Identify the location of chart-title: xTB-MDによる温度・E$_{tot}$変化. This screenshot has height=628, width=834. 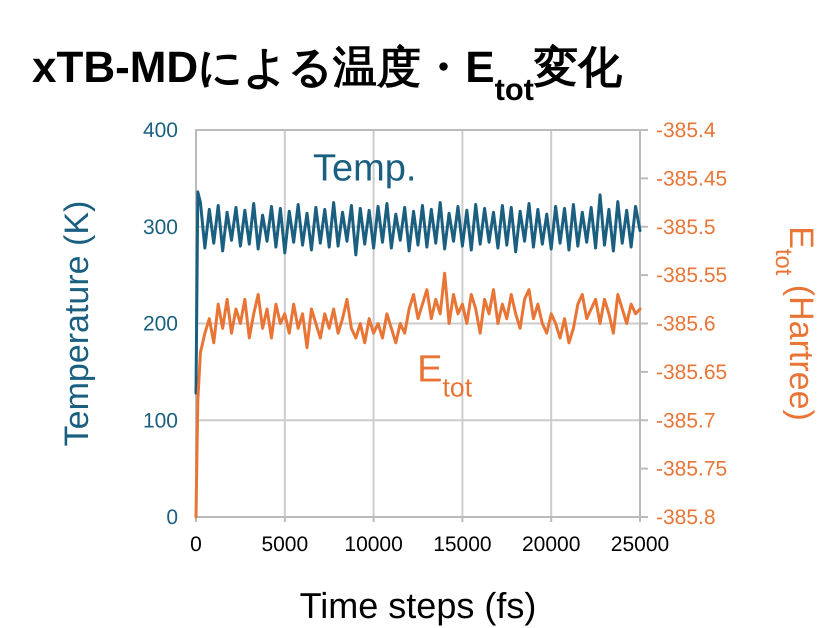
(327, 74).